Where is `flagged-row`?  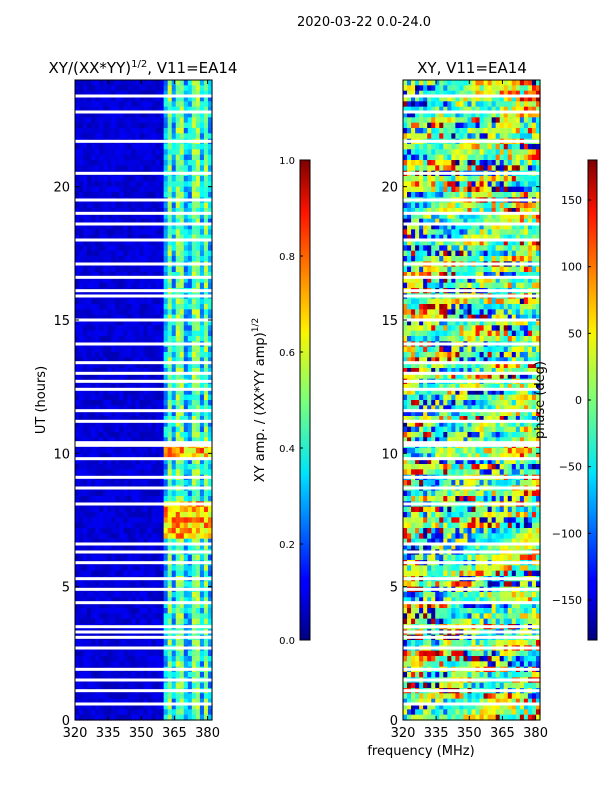
flagged-row is located at coordinates (143, 277).